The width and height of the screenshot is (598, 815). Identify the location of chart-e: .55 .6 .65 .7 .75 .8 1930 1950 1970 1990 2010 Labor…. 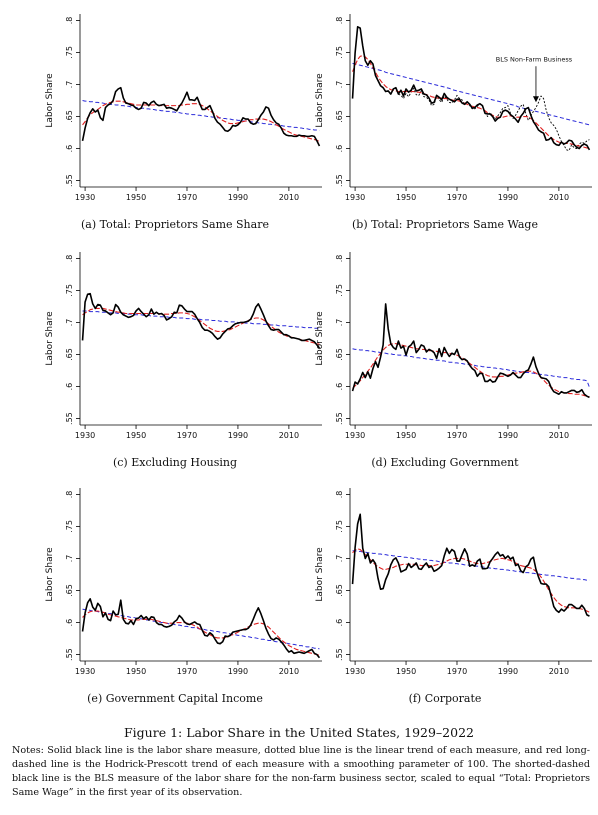
(183, 582).